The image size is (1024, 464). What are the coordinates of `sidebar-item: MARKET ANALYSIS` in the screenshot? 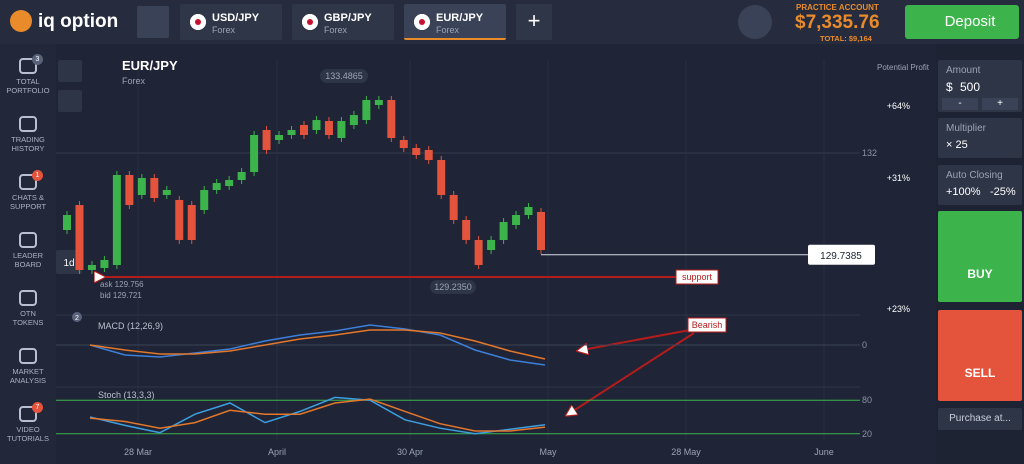 It's located at (28, 366).